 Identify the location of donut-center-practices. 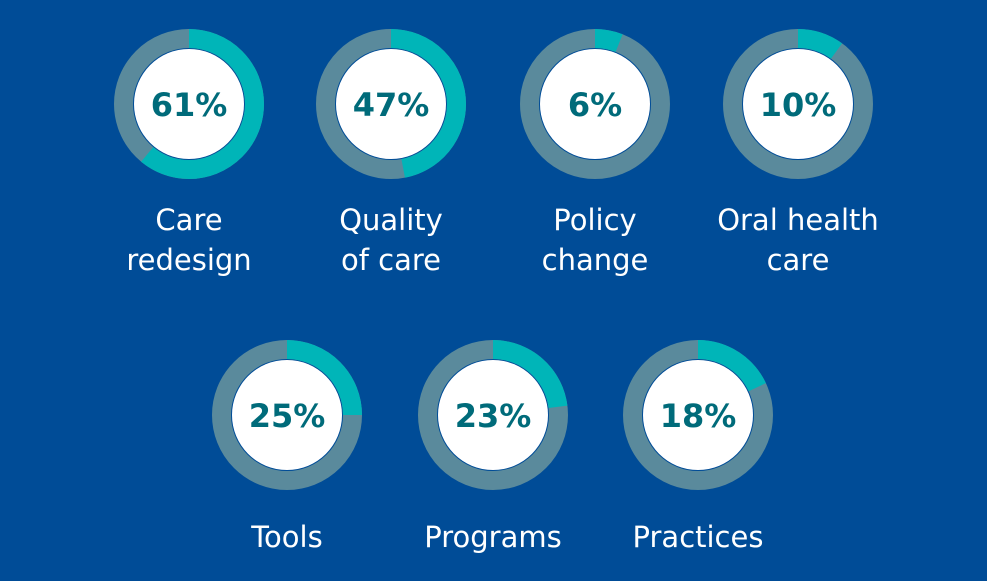
(698, 415).